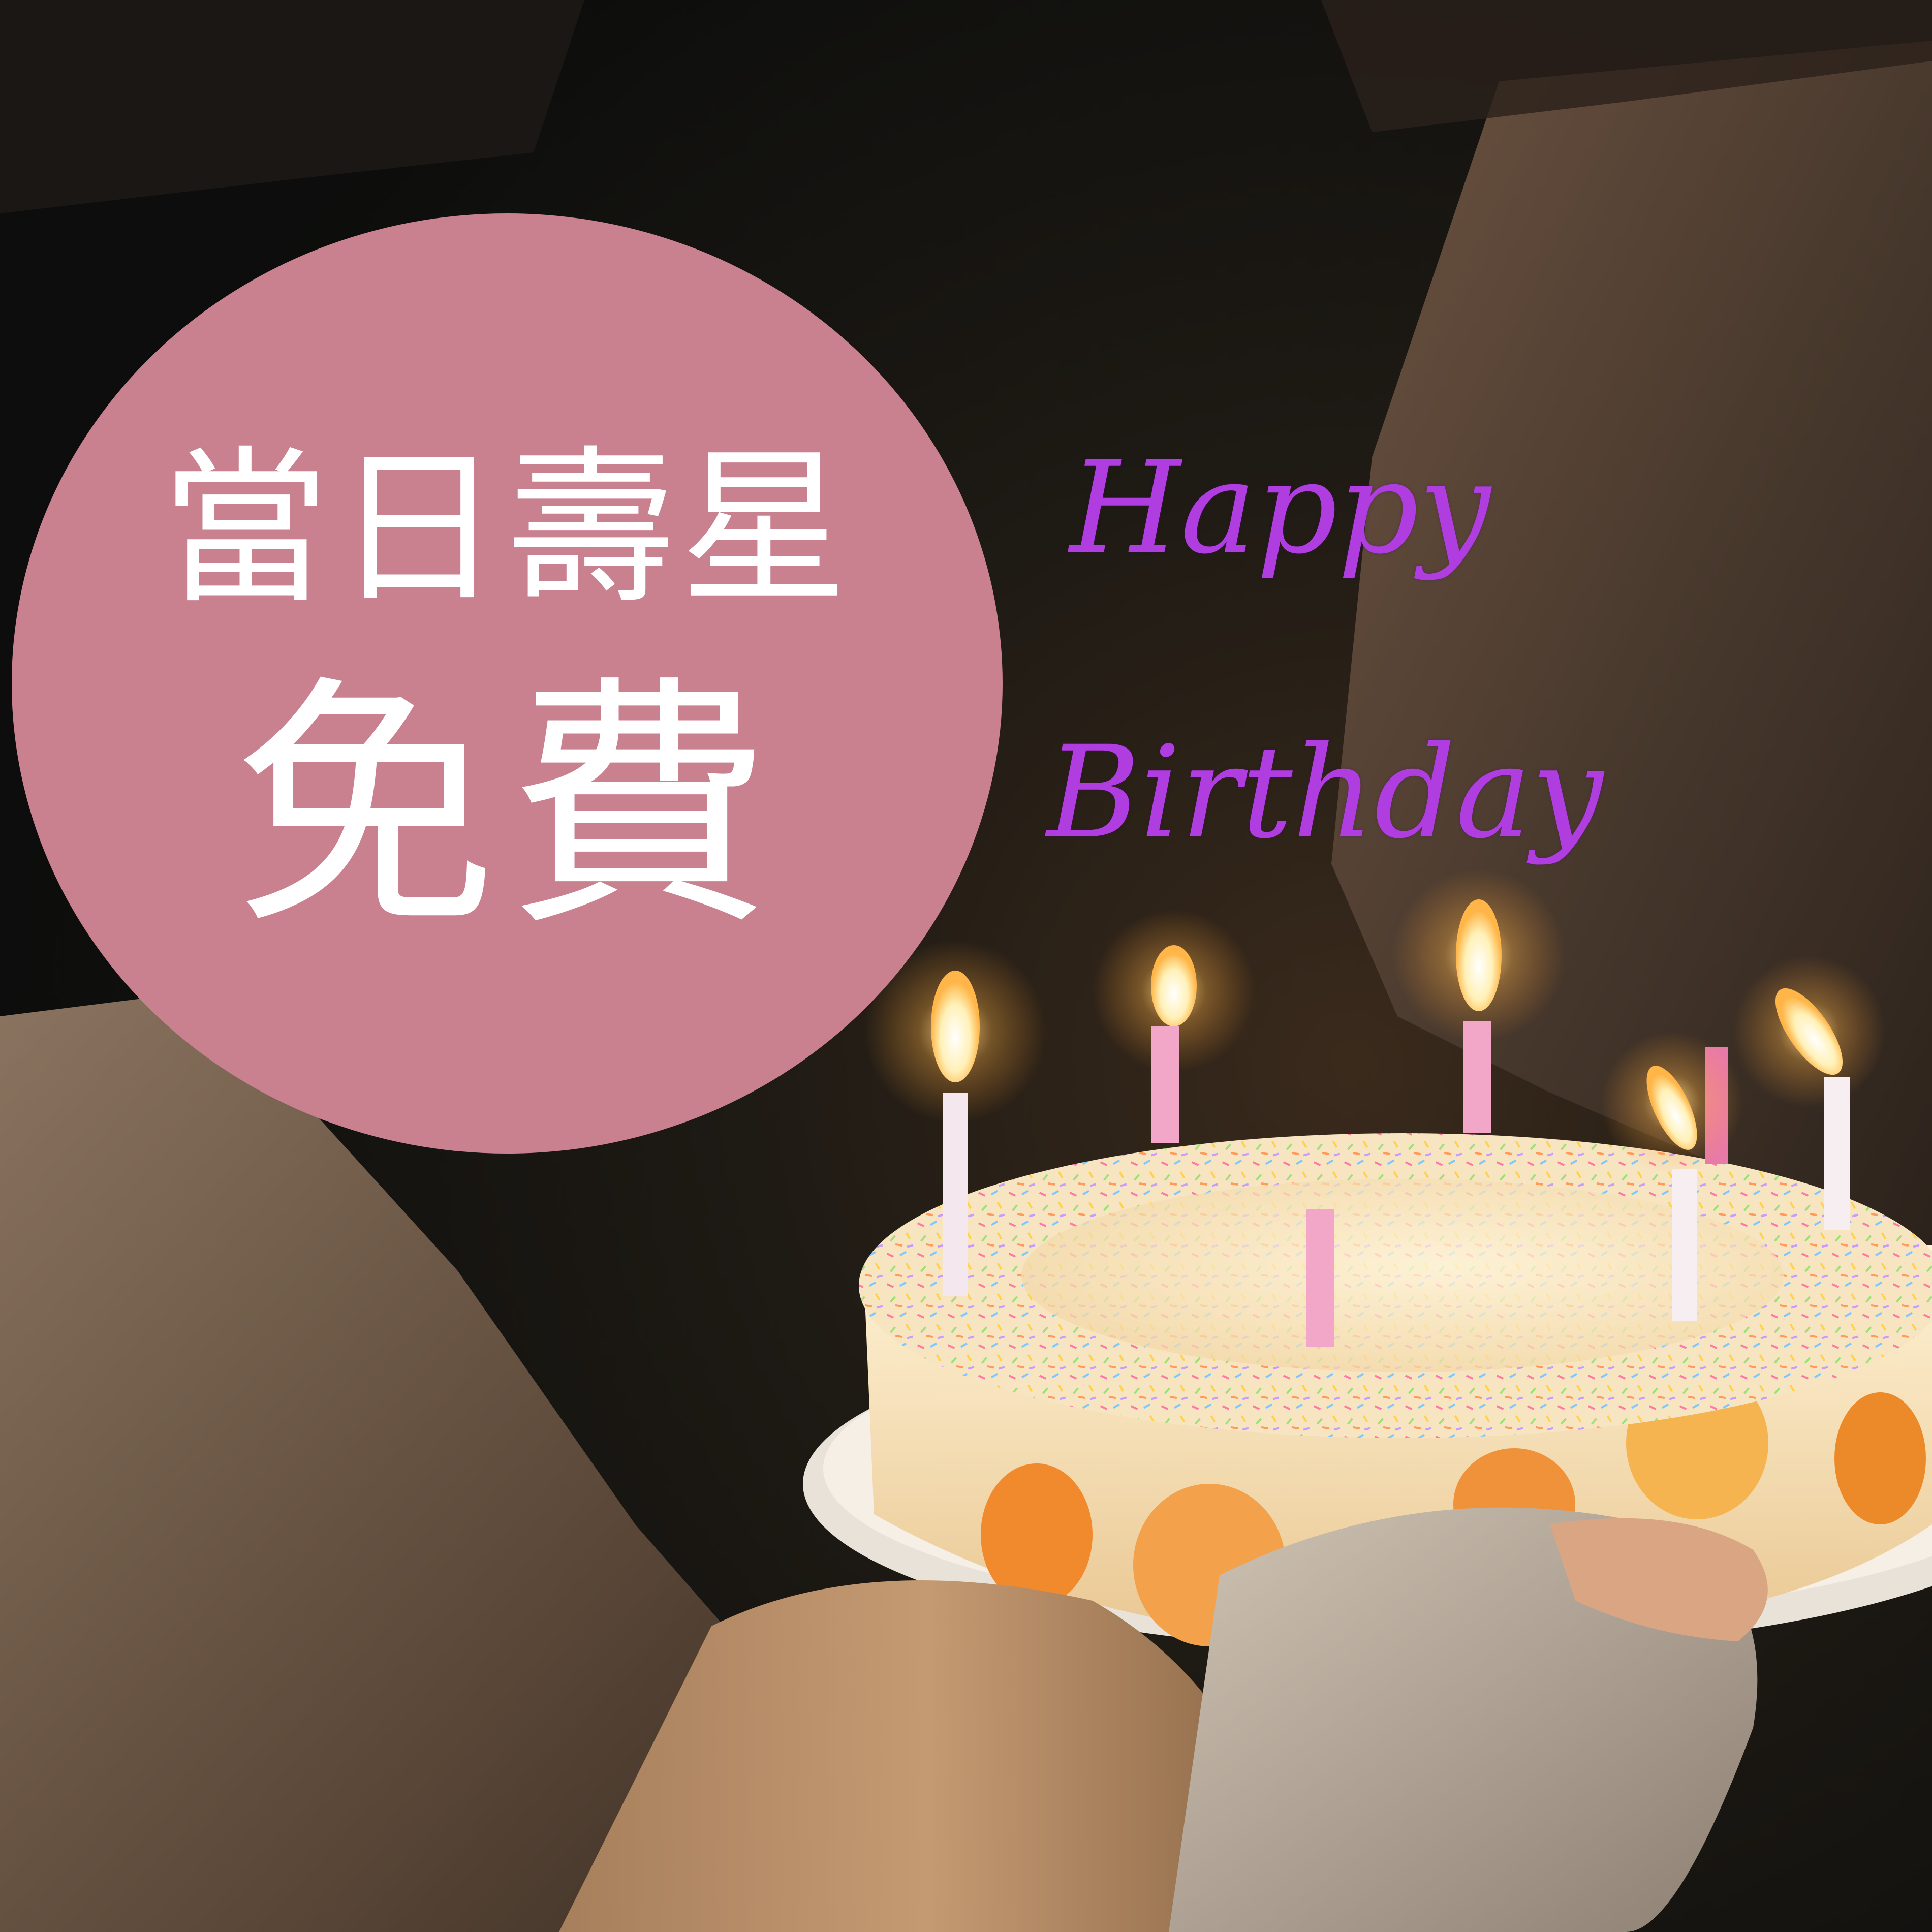  I want to click on greeting-happy: Happy, so click(1280, 508).